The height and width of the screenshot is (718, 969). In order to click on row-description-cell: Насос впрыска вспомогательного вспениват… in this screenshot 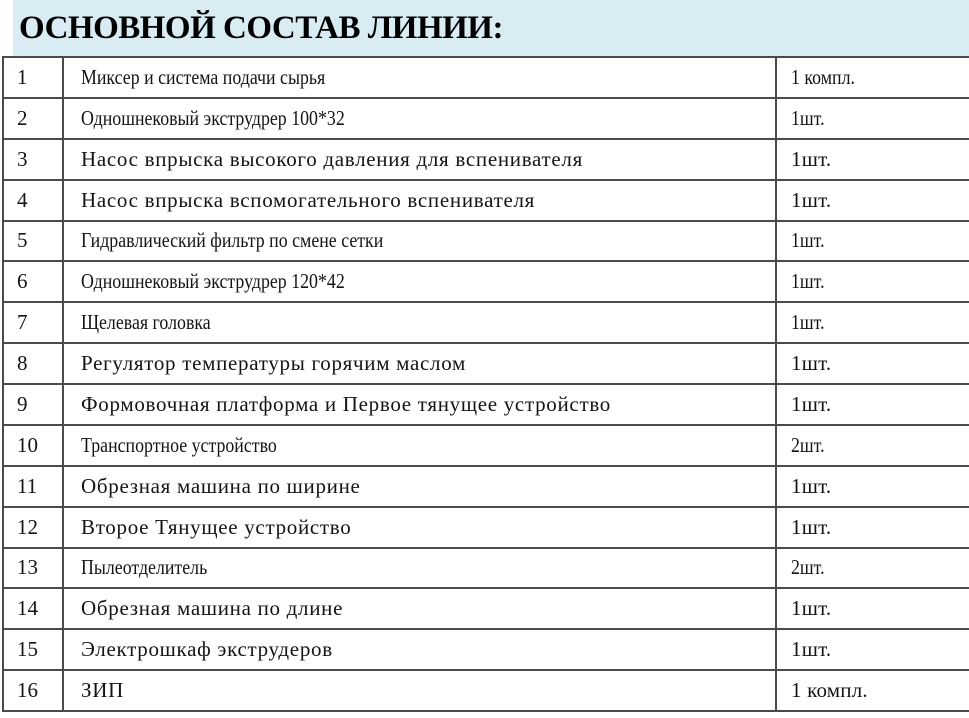, I will do `click(419, 200)`.